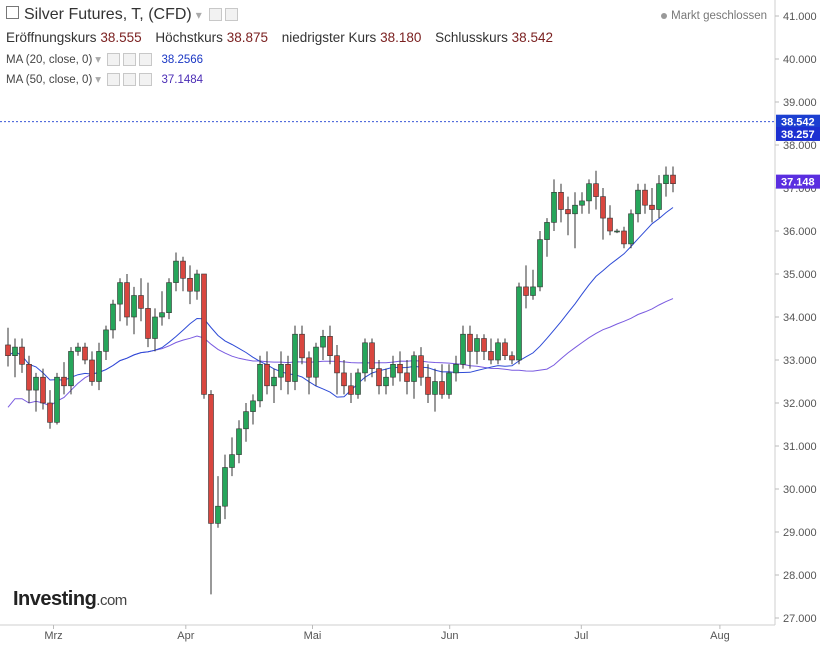  What do you see at coordinates (800, 103) in the screenshot?
I see `y-tick-label: 39.000` at bounding box center [800, 103].